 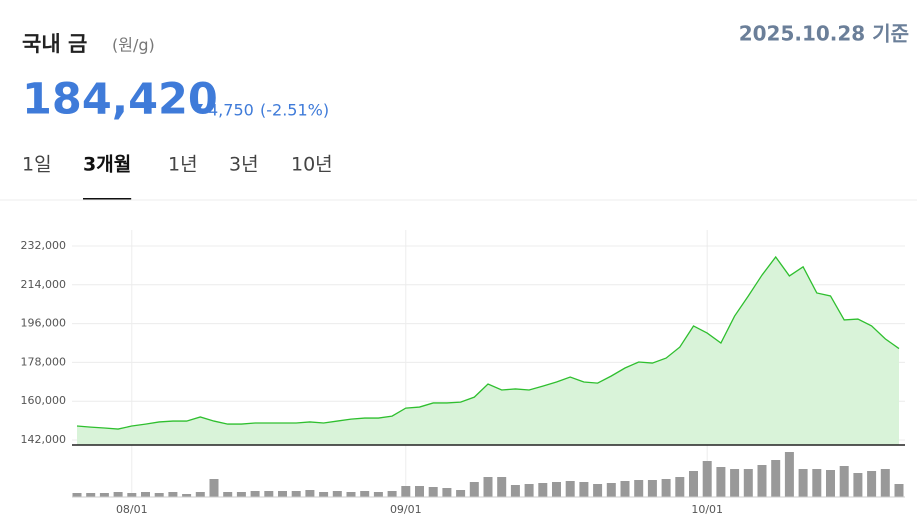 What do you see at coordinates (120, 100) in the screenshot?
I see `price: 184,420` at bounding box center [120, 100].